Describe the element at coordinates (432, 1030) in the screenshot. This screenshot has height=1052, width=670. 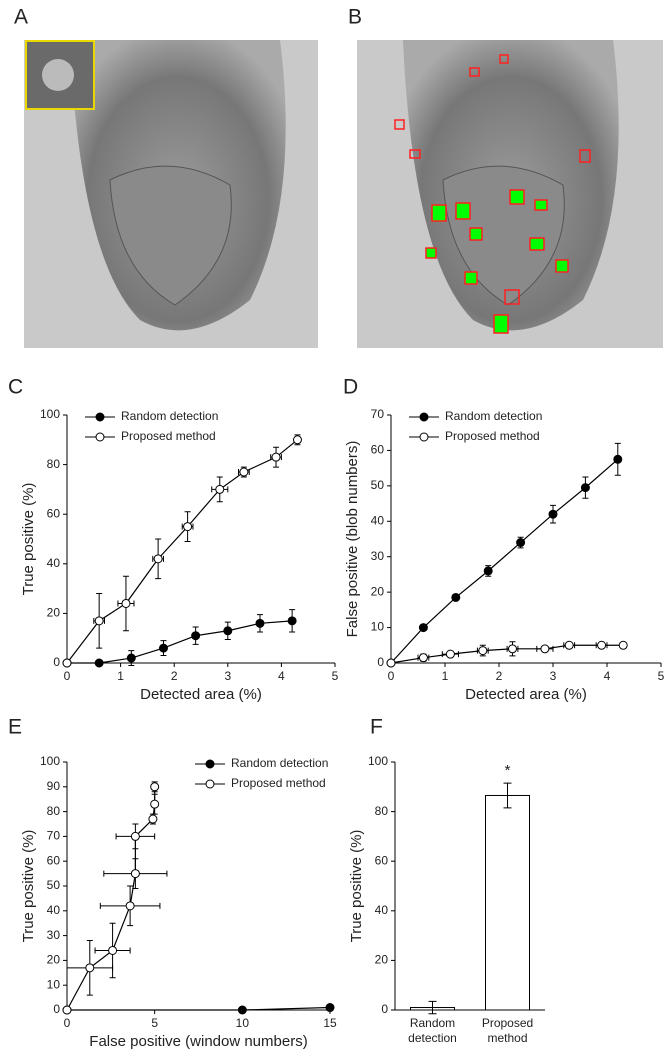
I see `x-tick-label: Random detection` at that location.